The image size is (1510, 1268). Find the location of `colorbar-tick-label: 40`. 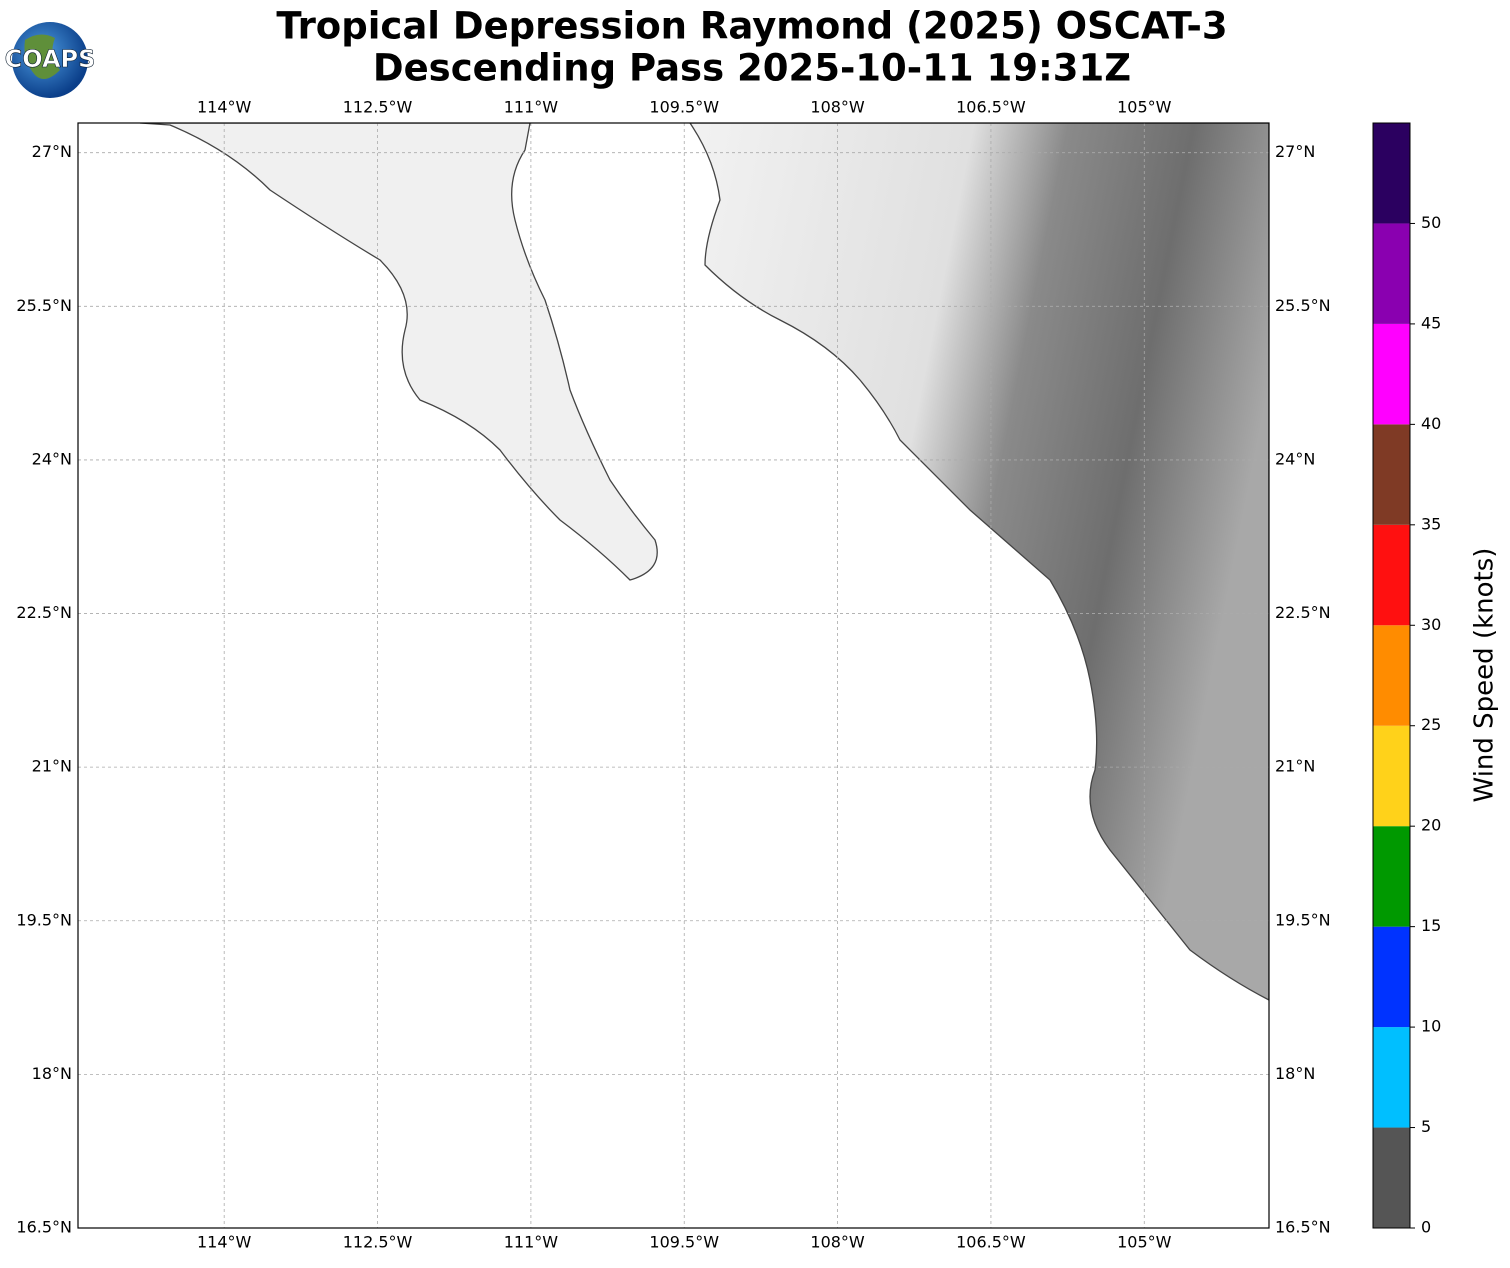

colorbar-tick-label: 40 is located at coordinates (1431, 423).